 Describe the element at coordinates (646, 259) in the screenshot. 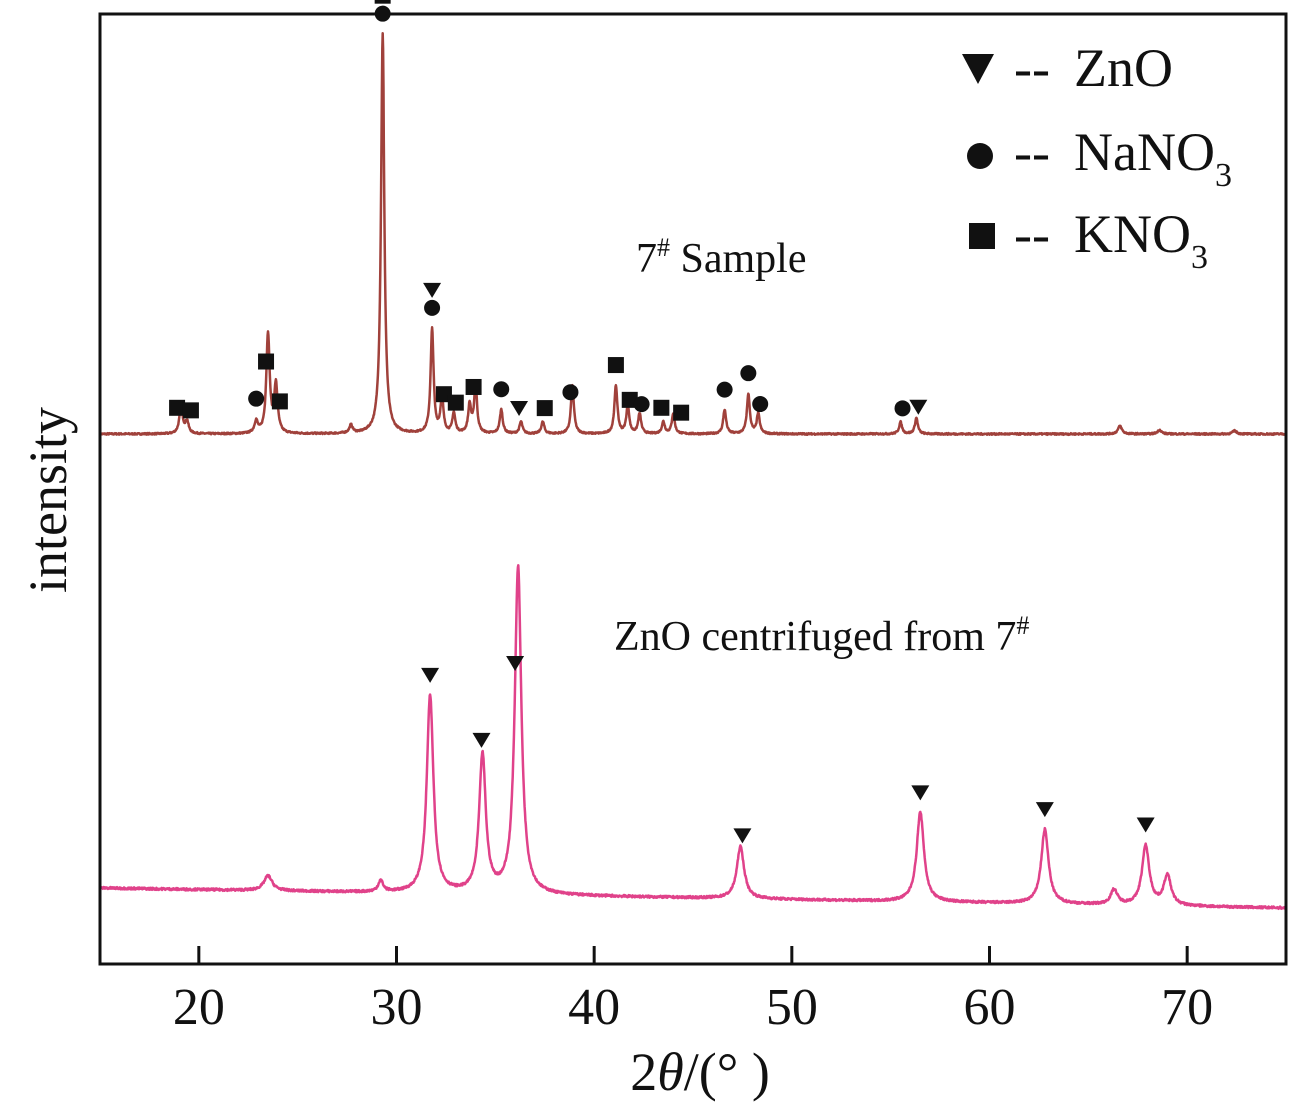

I see `annotation-7-sample-base: 7` at that location.